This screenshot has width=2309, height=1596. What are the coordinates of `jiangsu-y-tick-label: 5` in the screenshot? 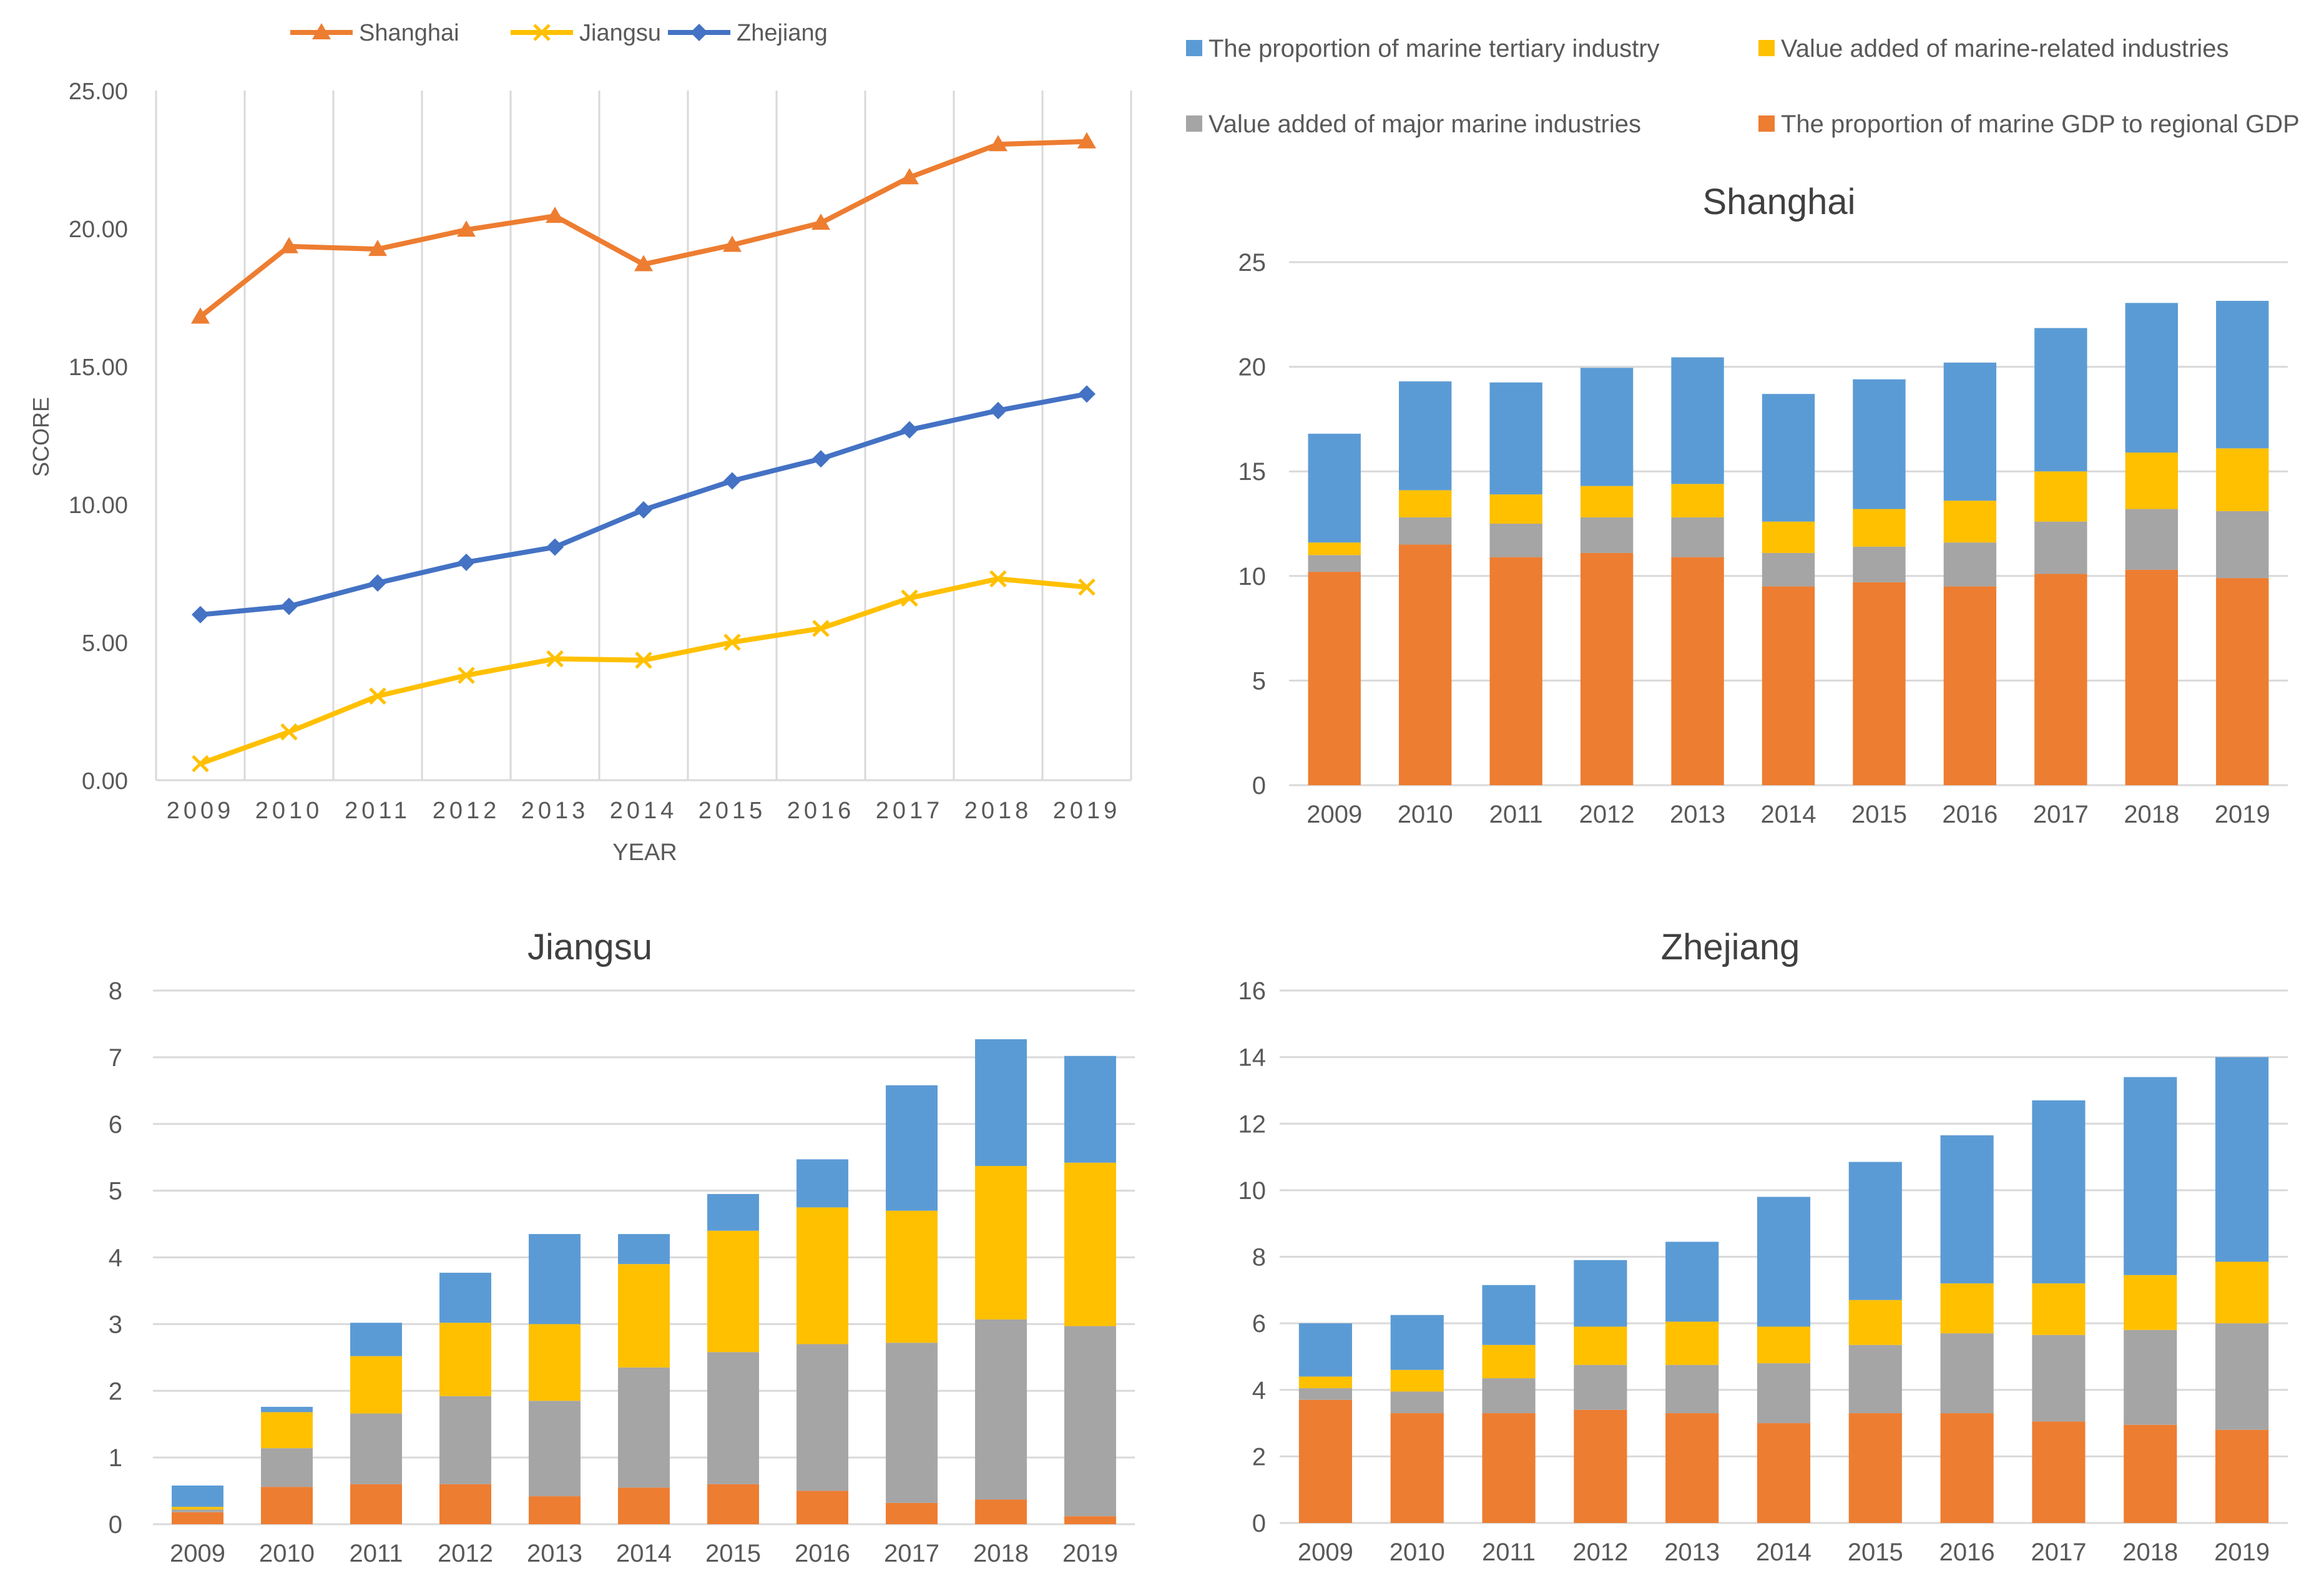 It's located at (115, 1191).